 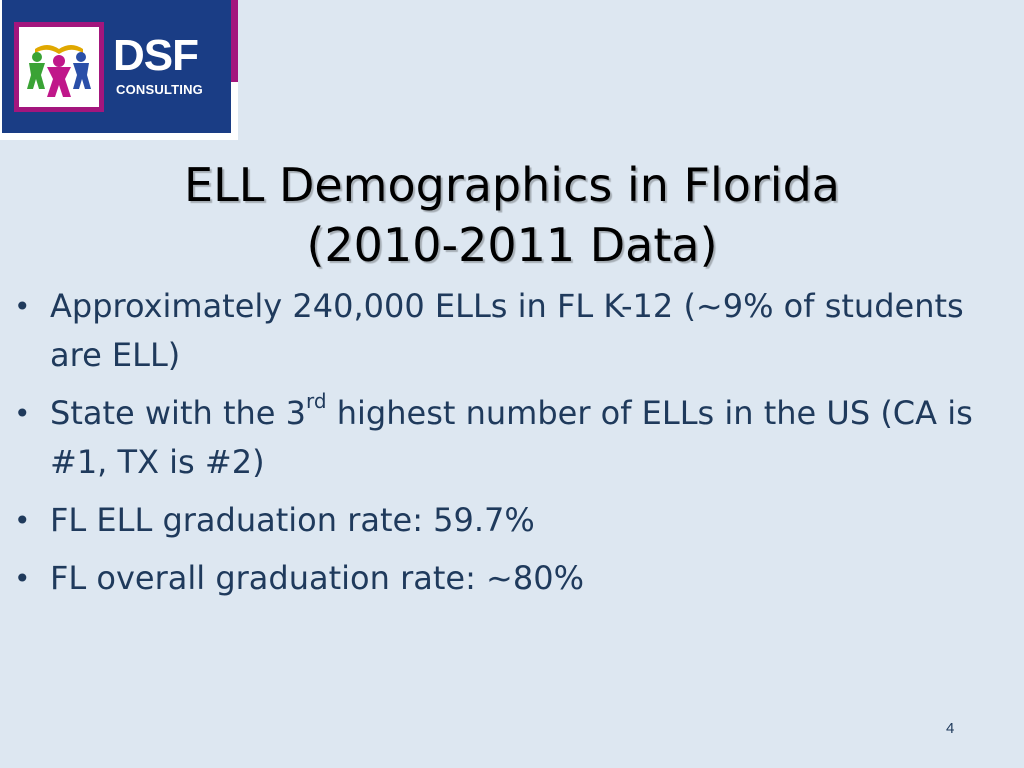 What do you see at coordinates (156, 55) in the screenshot?
I see `logo-wordmark: DSF` at bounding box center [156, 55].